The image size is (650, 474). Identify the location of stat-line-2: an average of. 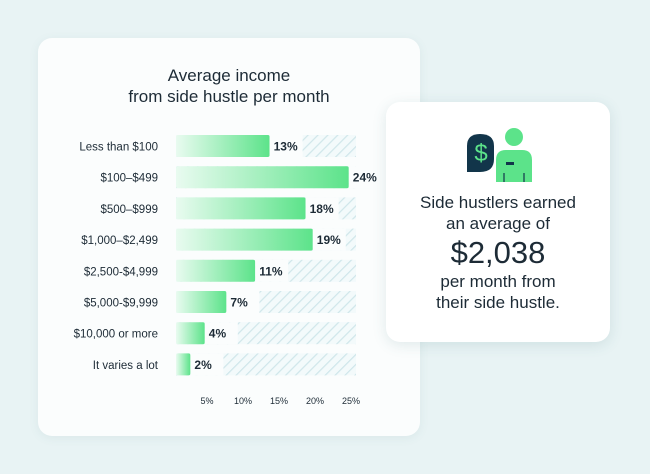
(498, 223).